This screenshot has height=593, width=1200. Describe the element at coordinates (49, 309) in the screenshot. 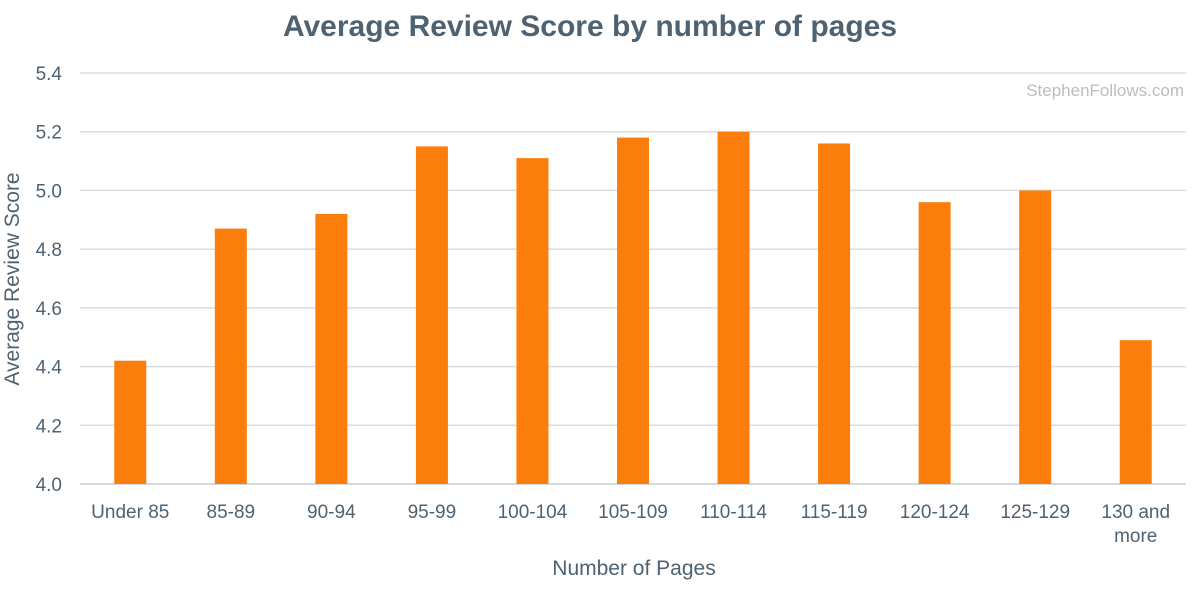

I see `y-tick-label: 4.6` at that location.